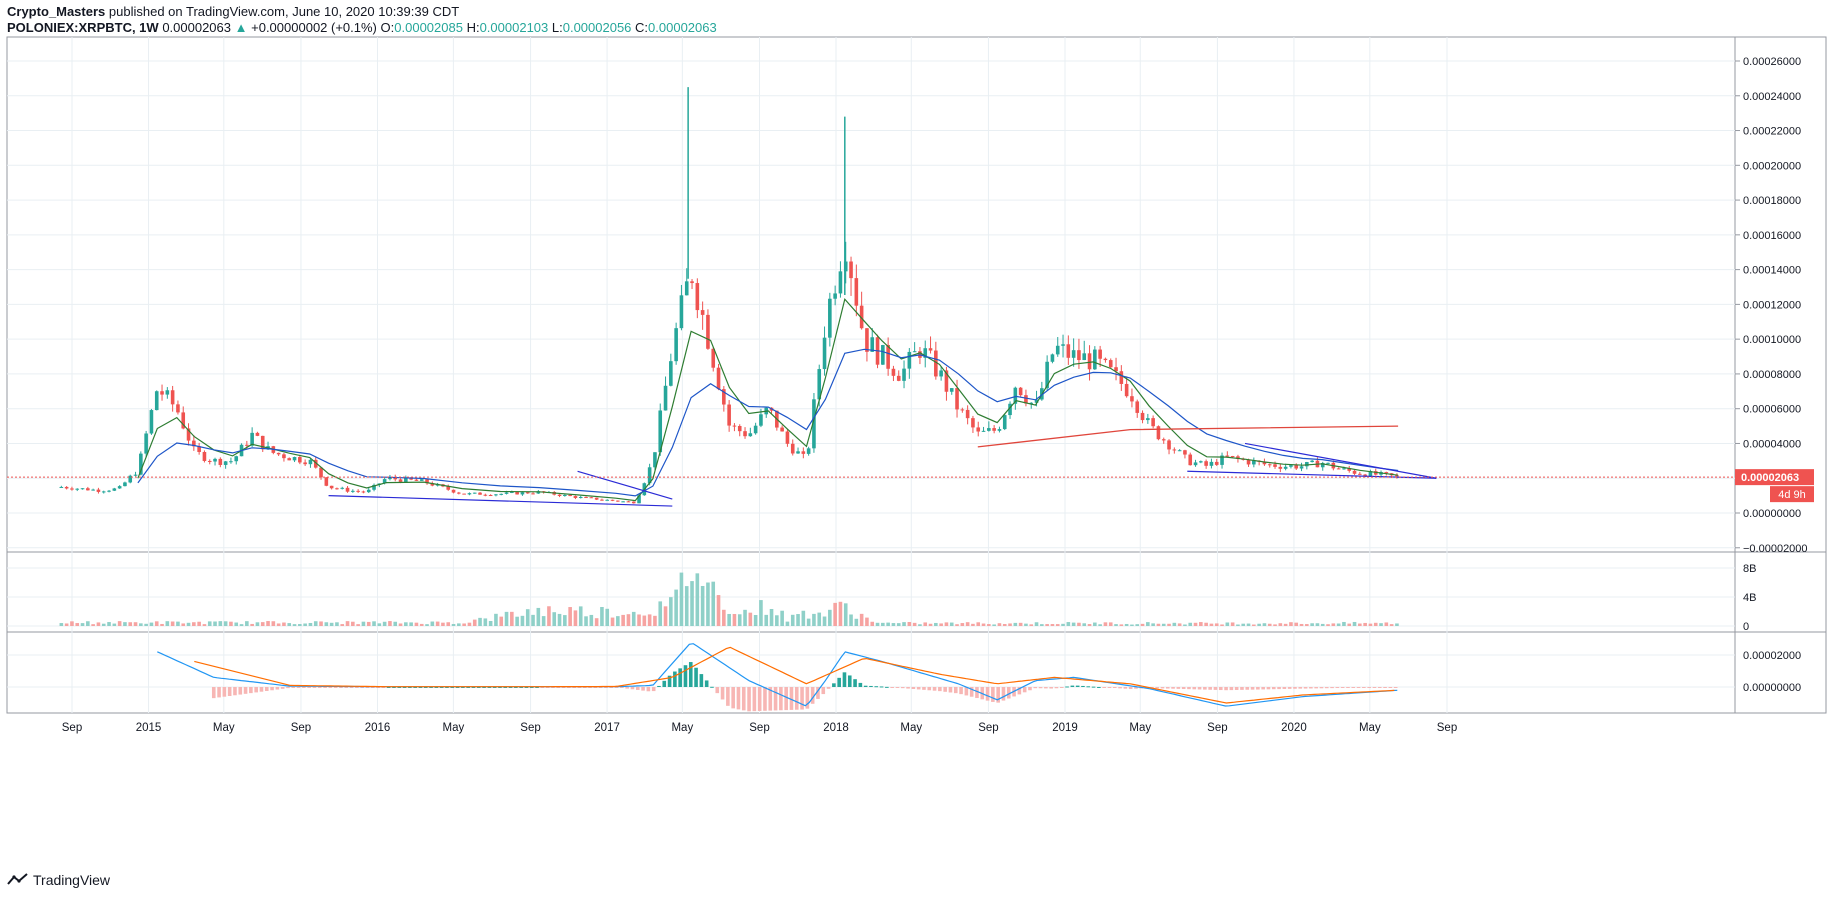 The image size is (1828, 898). Describe the element at coordinates (83, 27) in the screenshot. I see `symbol-label: POLONIEX:XRPBTC, 1W` at that location.